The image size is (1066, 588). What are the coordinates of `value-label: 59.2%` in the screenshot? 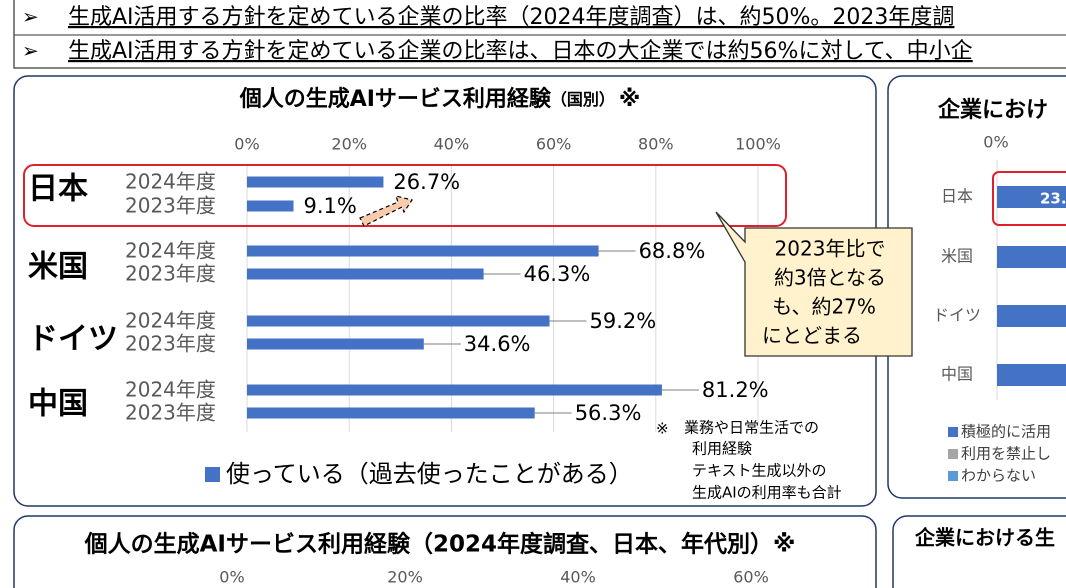 It's located at (623, 321).